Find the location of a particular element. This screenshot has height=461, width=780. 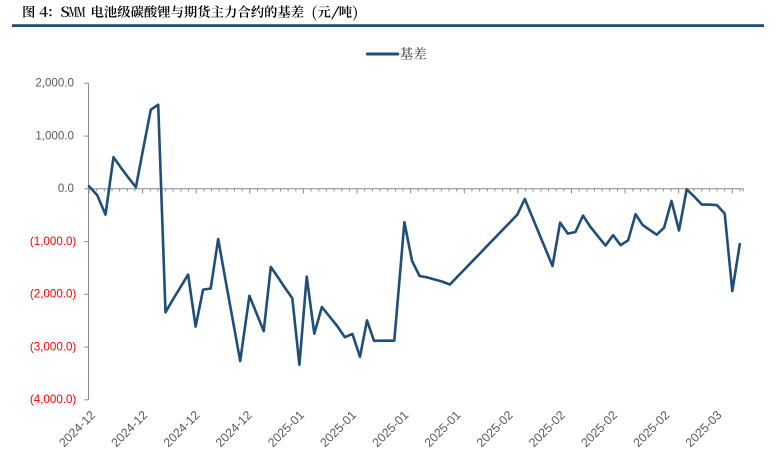

svg-text: (4,000.0) is located at coordinates (53, 399).